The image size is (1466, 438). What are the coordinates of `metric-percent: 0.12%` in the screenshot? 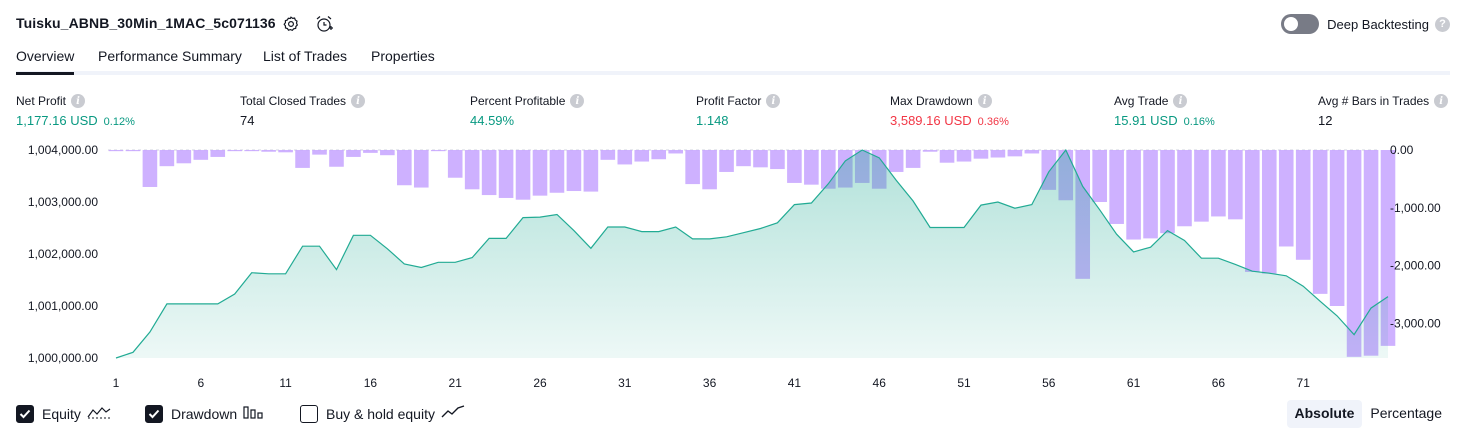 It's located at (119, 122).